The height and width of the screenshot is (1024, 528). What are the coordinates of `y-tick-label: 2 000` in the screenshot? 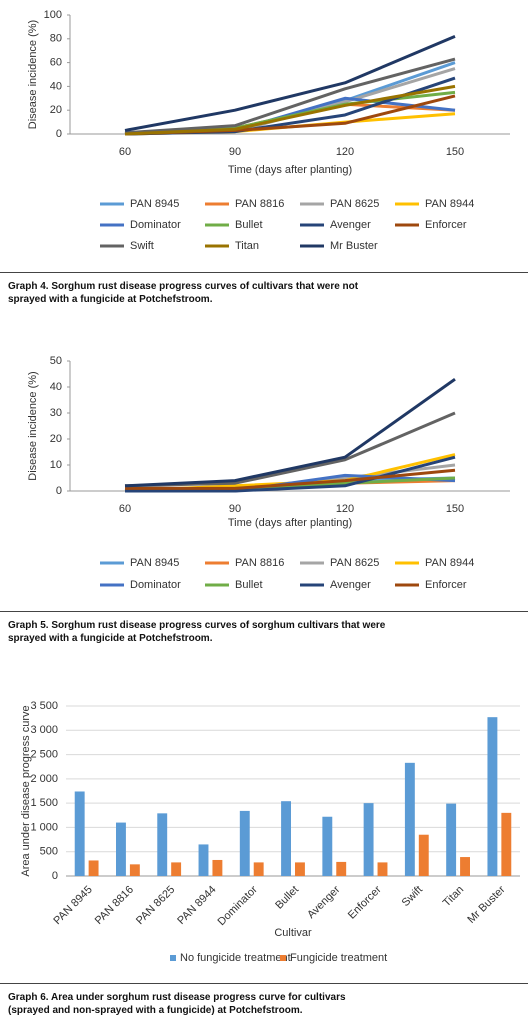 It's located at (44, 779).